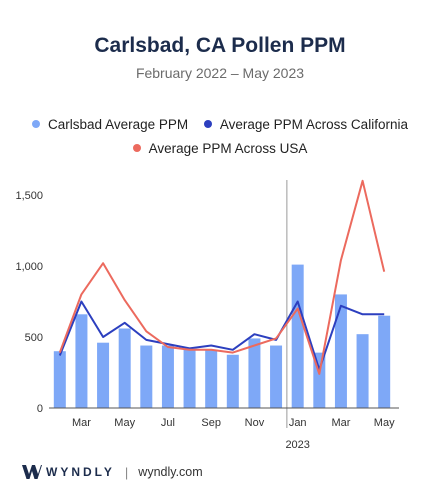  I want to click on legend-swatch-usa, so click(136, 148).